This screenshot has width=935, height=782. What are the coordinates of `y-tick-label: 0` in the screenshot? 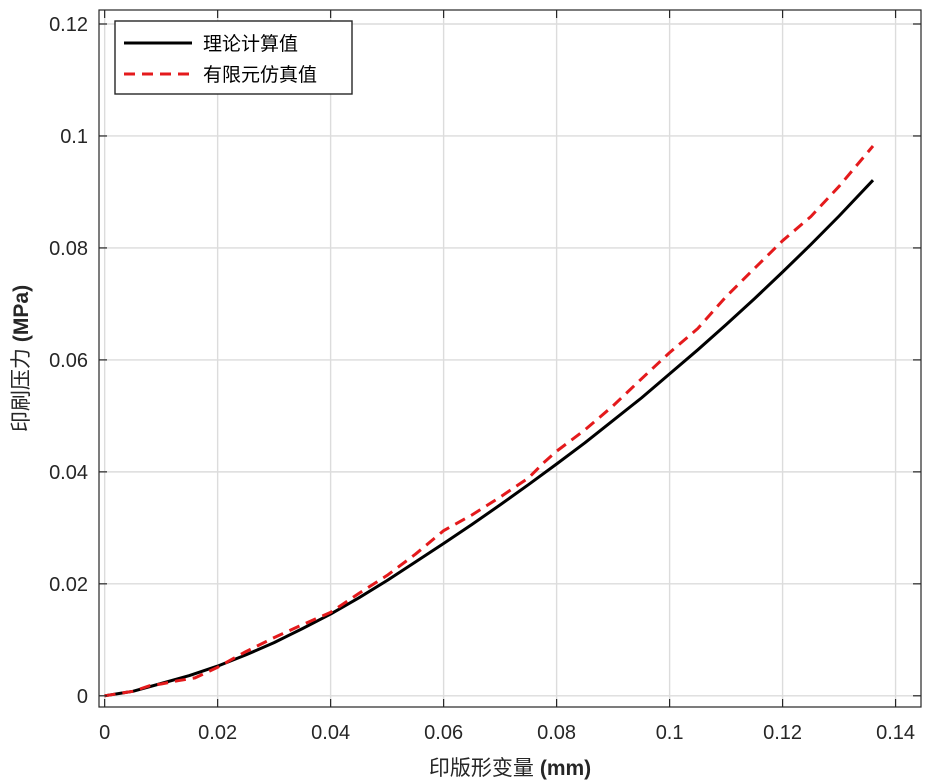 It's located at (82, 697).